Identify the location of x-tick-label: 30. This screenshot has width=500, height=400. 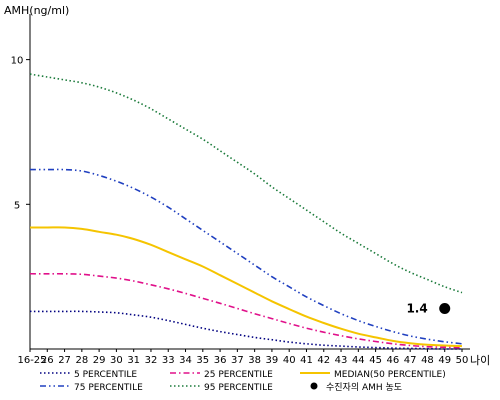
(116, 360).